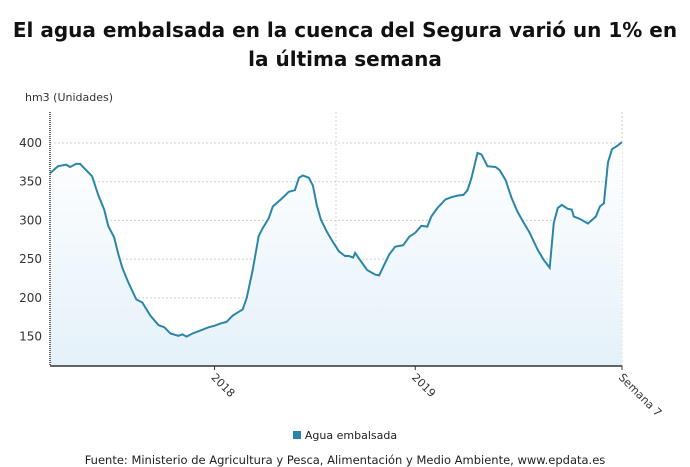  Describe the element at coordinates (30, 220) in the screenshot. I see `y-tick-label: 300` at that location.